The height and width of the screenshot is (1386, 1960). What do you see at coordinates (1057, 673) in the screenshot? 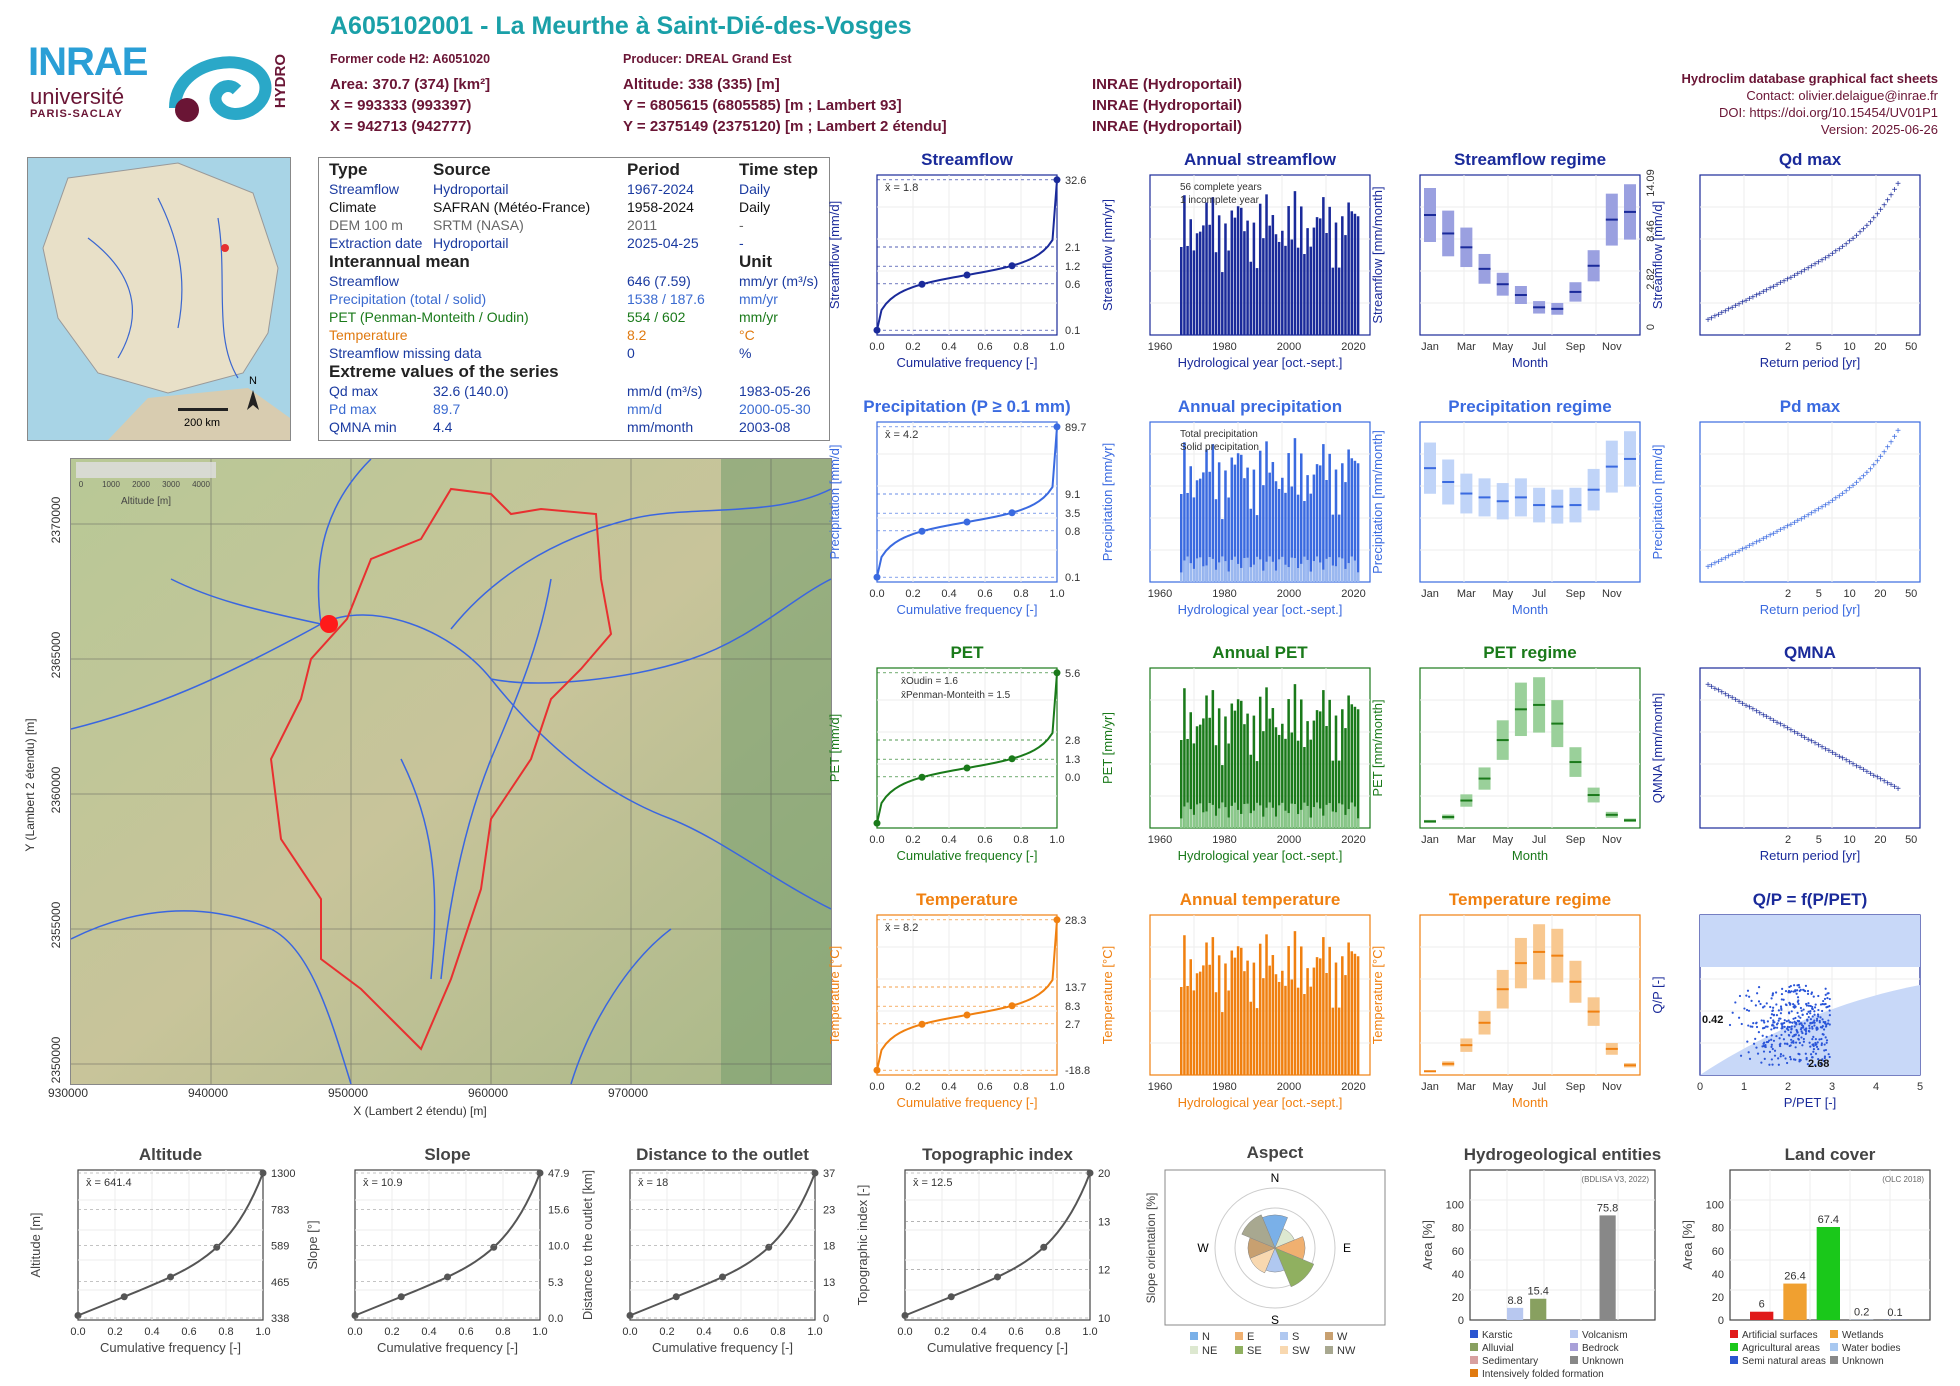
I see `pet-point` at bounding box center [1057, 673].